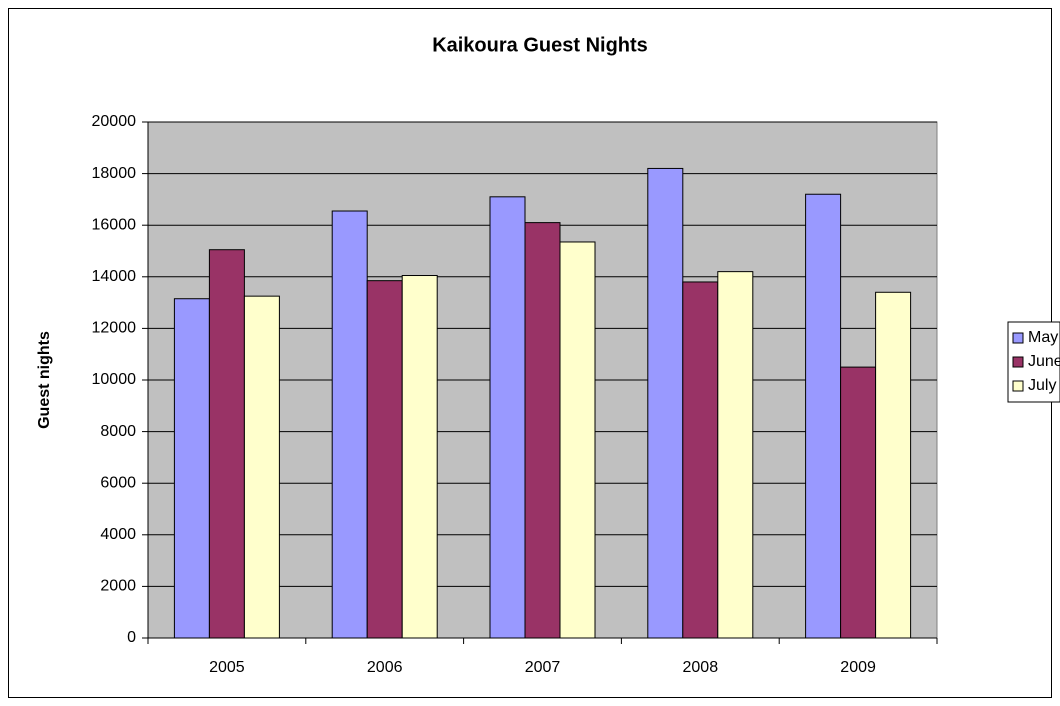  What do you see at coordinates (114, 379) in the screenshot?
I see `y-tick-label: 10000` at bounding box center [114, 379].